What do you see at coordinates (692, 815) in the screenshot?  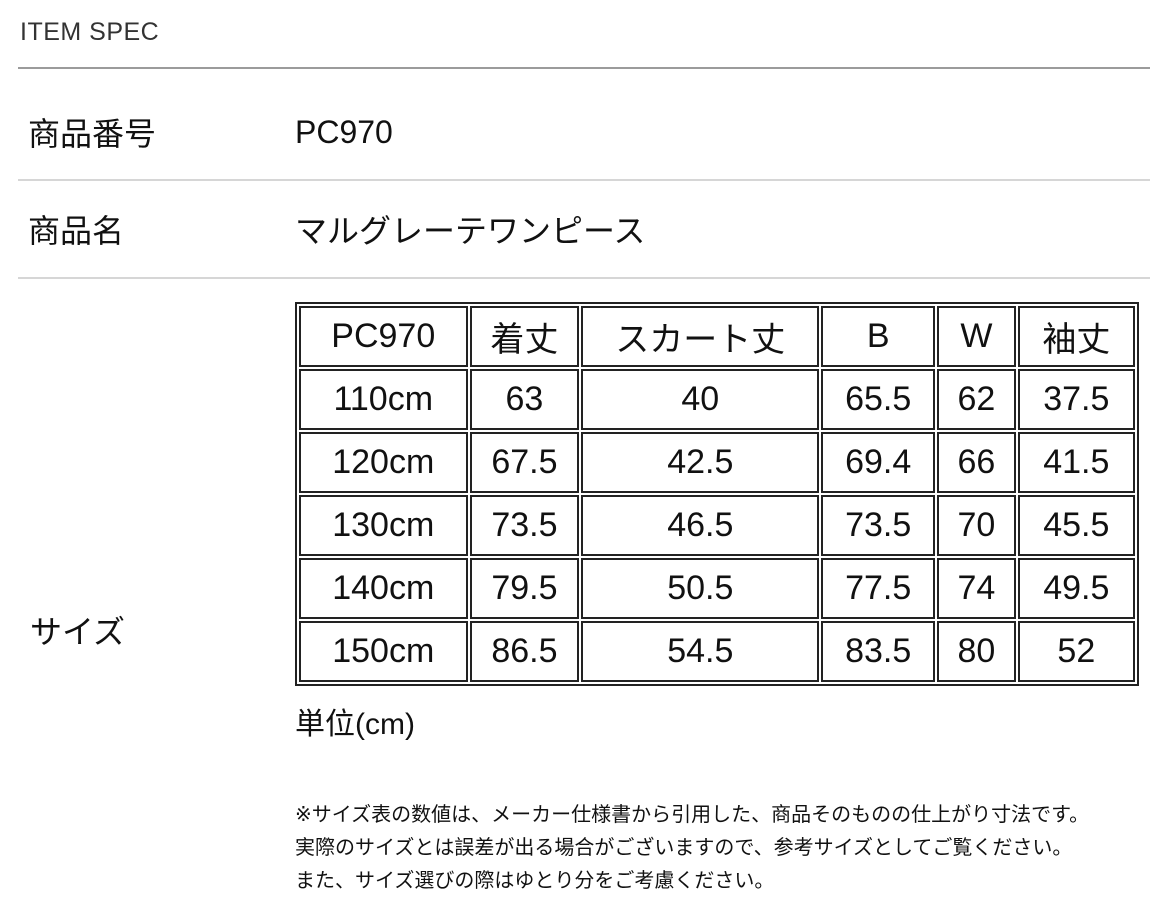 I see `note-line: ※サイズ表の数値は、メーカー仕様書から引用した、商品そのものの仕上がり寸法です。` at bounding box center [692, 815].